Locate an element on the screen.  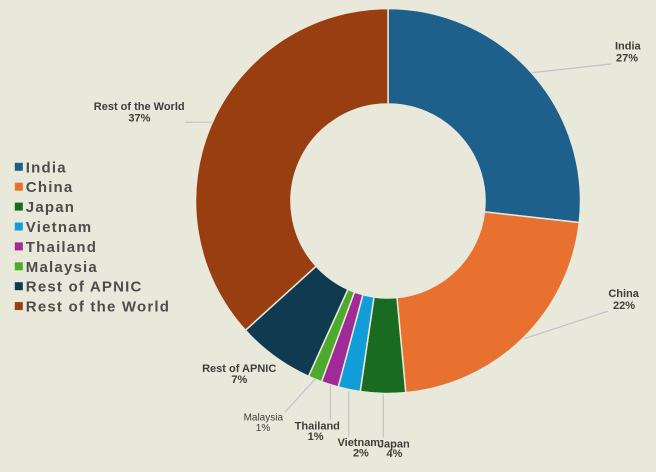
svg-text: 22% is located at coordinates (624, 306).